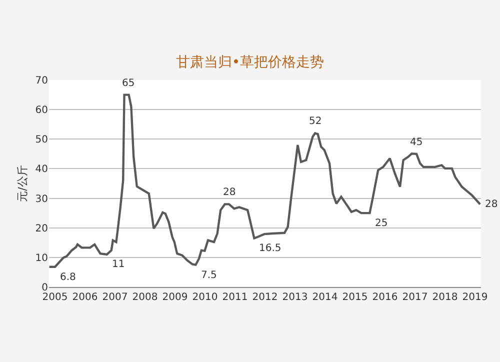 This screenshot has width=500, height=362. Describe the element at coordinates (250, 62) in the screenshot. I see `chart-title: 甘肃当归•草把价格走势` at that location.